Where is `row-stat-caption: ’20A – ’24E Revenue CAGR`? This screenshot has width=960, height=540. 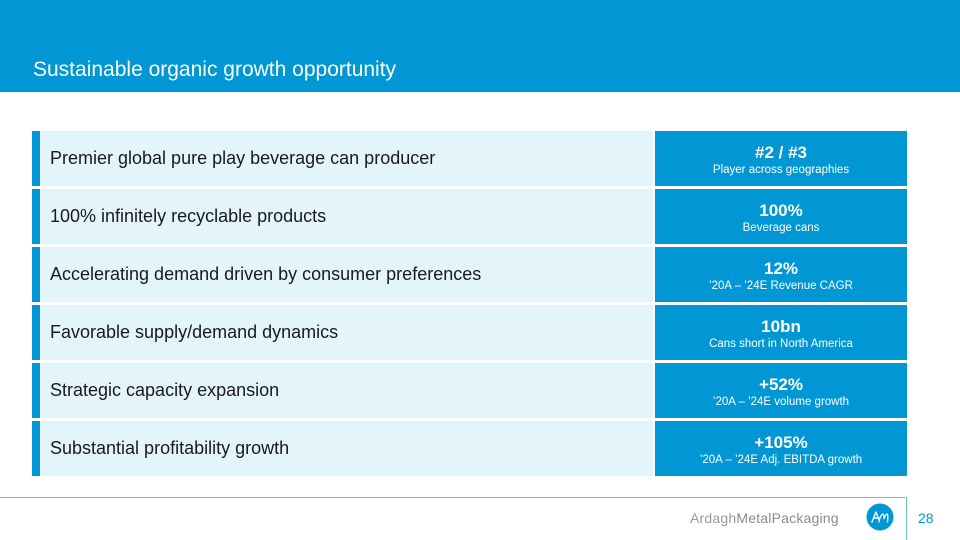 row-stat-caption: ’20A – ’24E Revenue CAGR is located at coordinates (781, 286).